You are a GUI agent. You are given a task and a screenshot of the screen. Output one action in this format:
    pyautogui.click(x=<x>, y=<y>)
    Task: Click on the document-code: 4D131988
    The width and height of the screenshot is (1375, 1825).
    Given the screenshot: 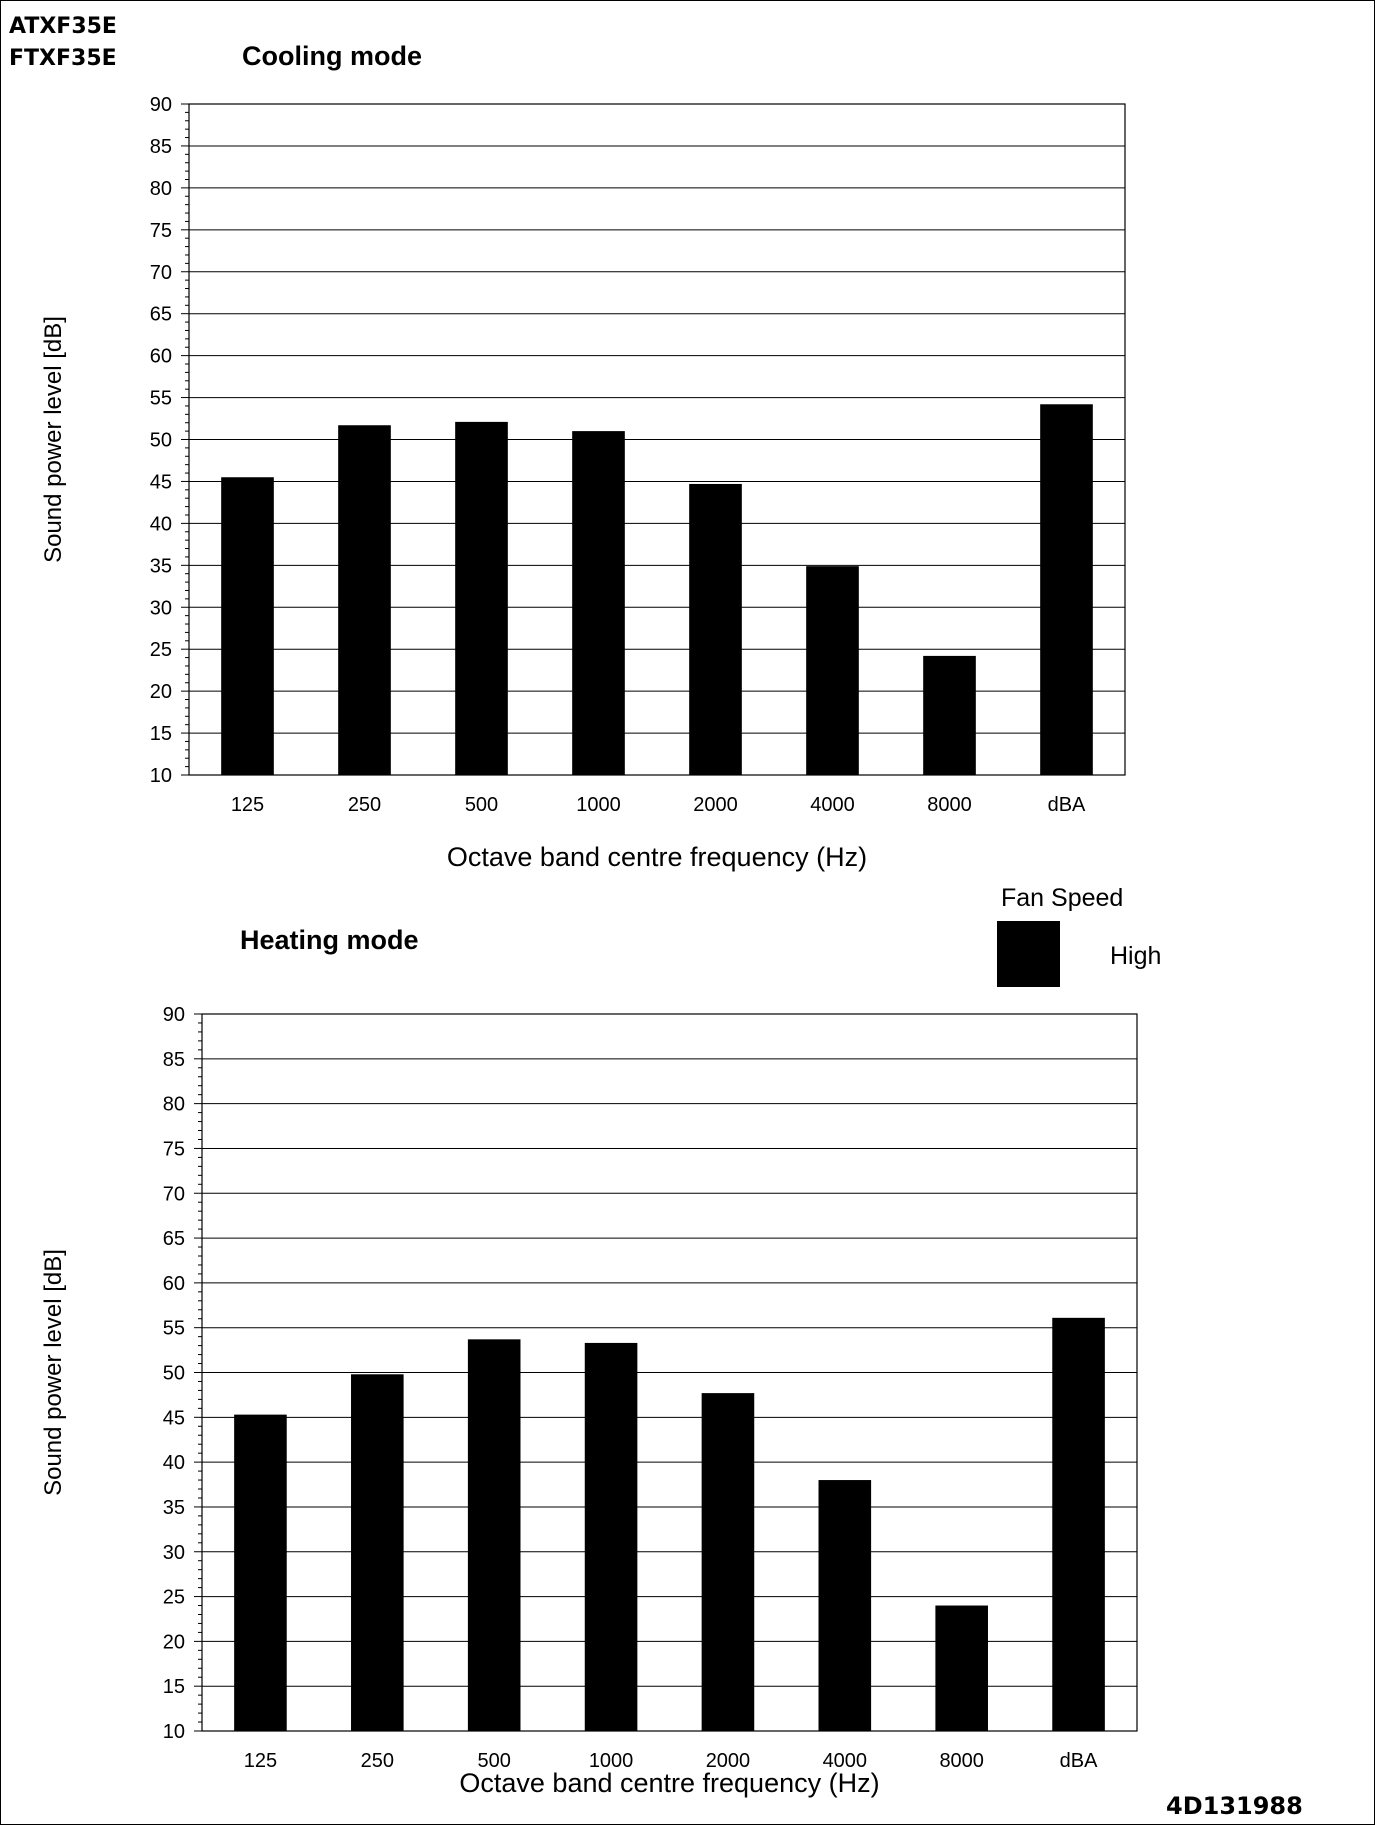 What is the action you would take?
    pyautogui.click(x=1234, y=1806)
    